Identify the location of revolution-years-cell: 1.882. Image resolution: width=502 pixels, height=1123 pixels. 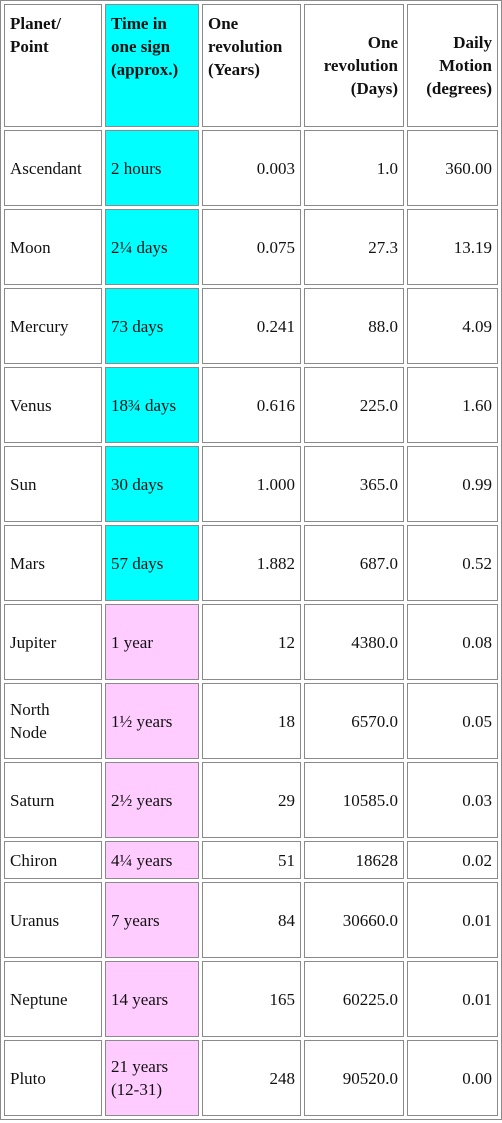
(251, 563).